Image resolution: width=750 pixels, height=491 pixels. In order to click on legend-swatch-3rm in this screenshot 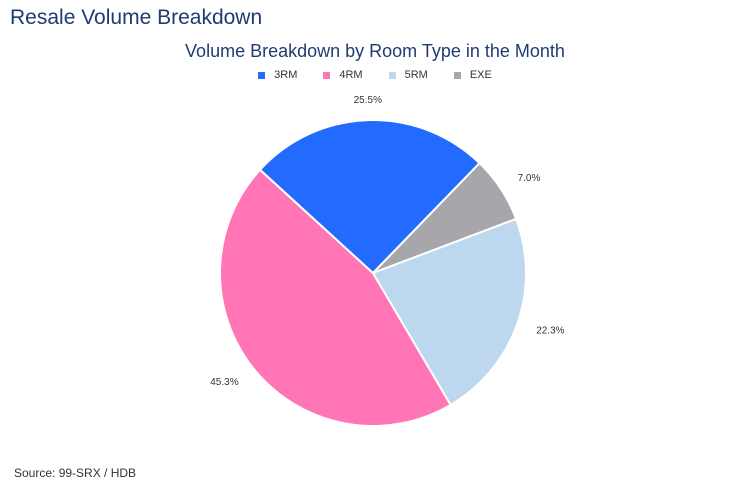, I will do `click(262, 75)`.